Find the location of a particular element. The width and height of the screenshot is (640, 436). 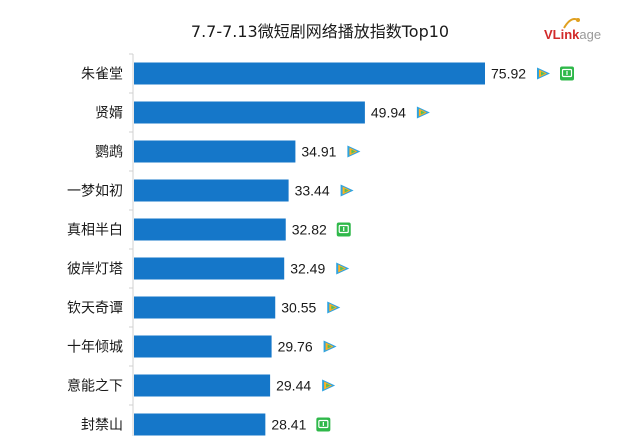

data-label: 32.49 is located at coordinates (307, 269).